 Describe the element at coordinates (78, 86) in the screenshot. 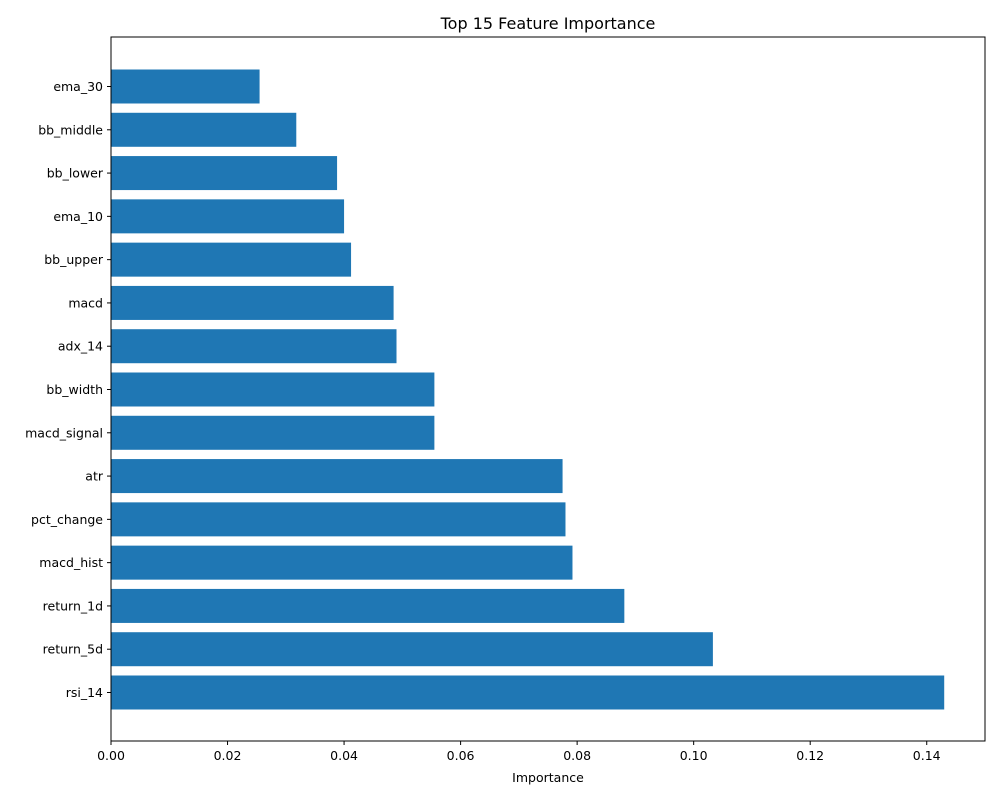

I see `y-tick-label: ema_30` at that location.